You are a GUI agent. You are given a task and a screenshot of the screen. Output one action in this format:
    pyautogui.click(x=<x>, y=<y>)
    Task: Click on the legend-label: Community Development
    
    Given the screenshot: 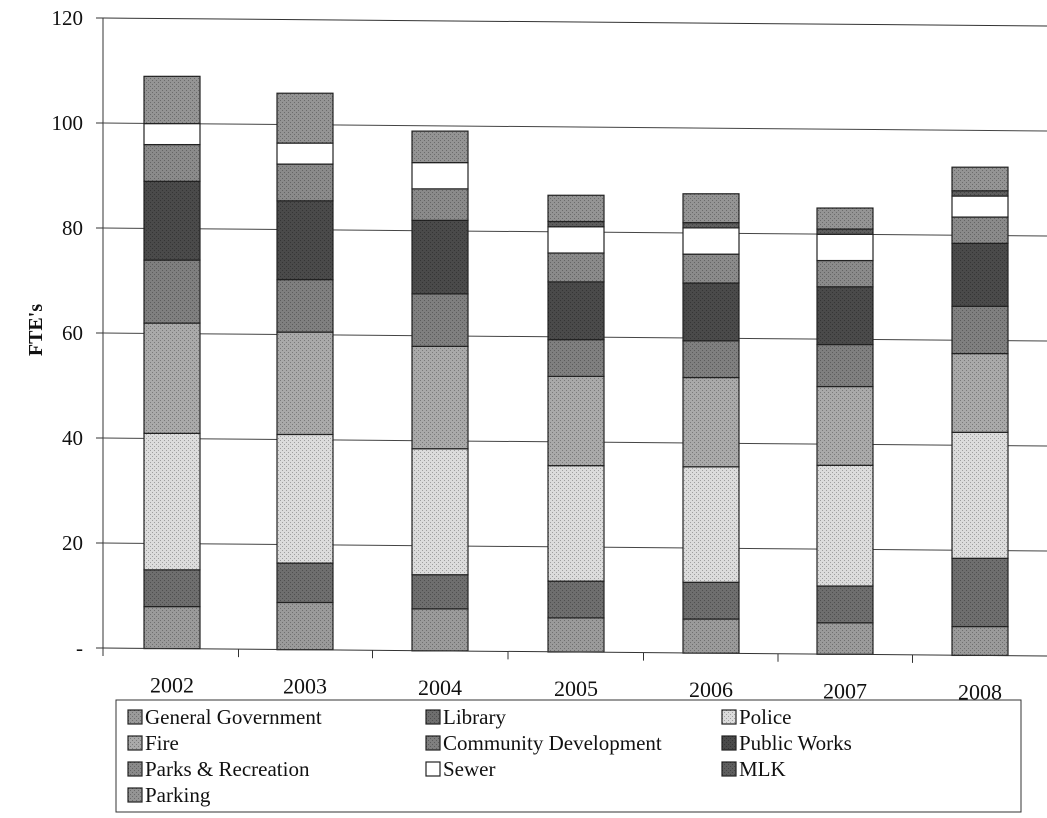 What is the action you would take?
    pyautogui.click(x=552, y=743)
    